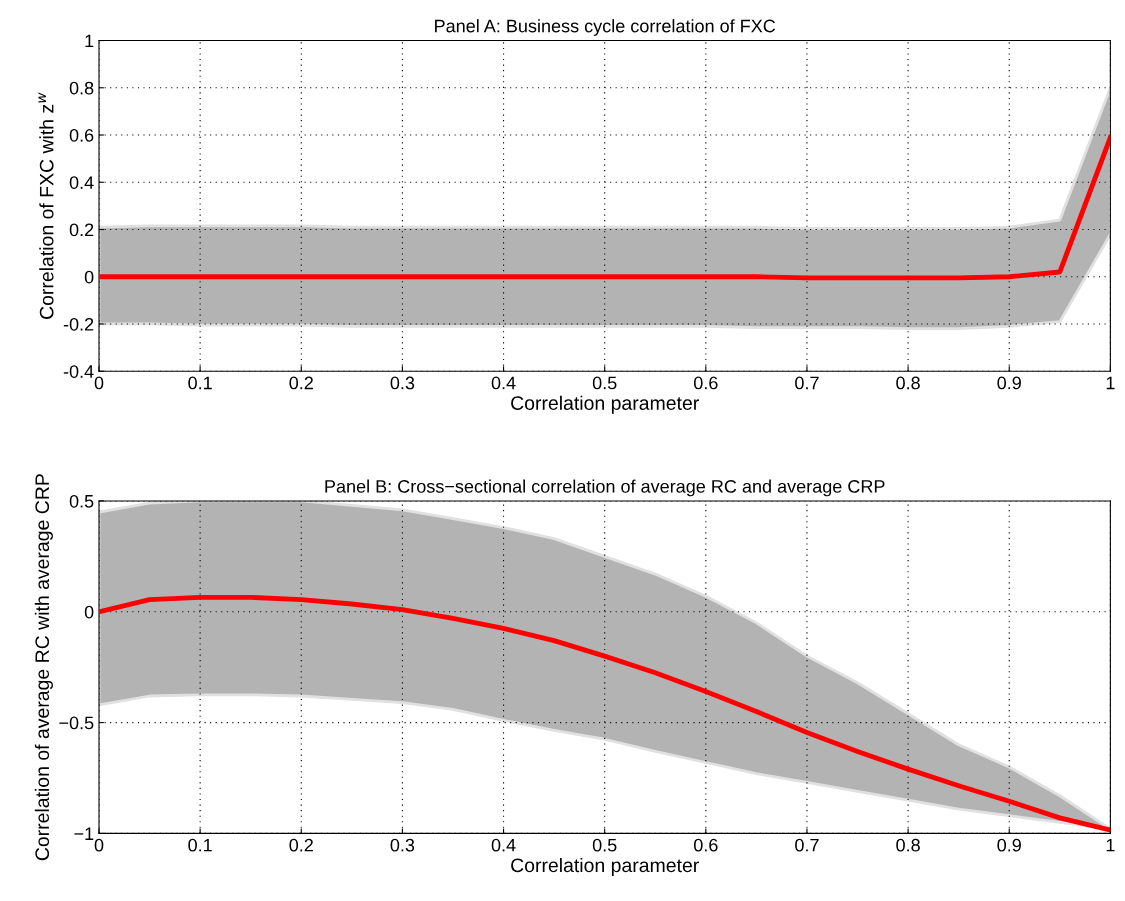 The image size is (1125, 901). What do you see at coordinates (81, 135) in the screenshot?
I see `y-tick-label: 0.6` at bounding box center [81, 135].